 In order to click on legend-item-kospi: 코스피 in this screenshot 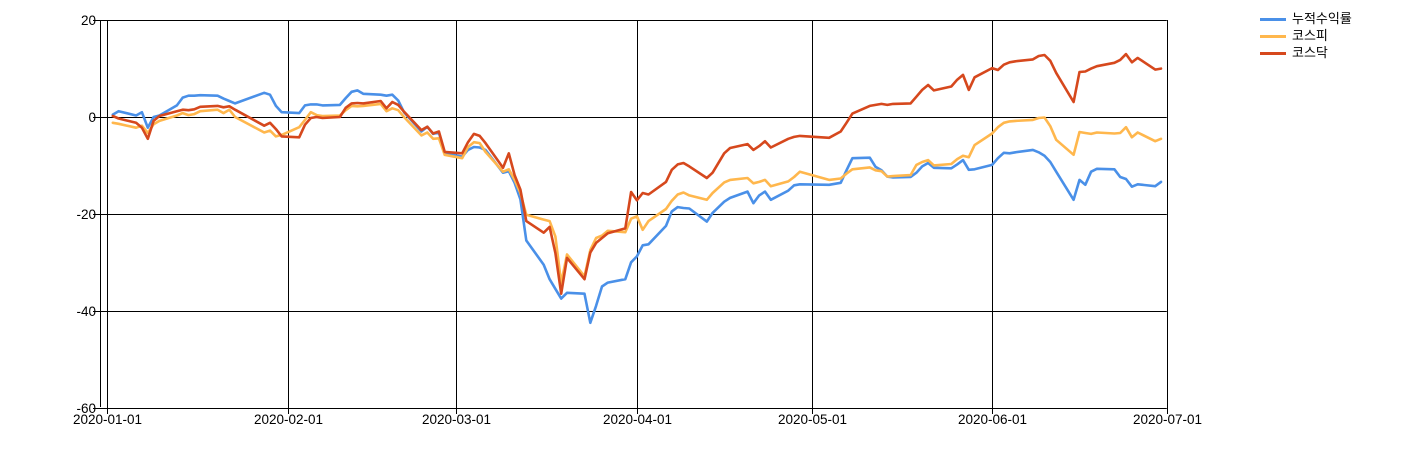, I will do `click(1306, 36)`.